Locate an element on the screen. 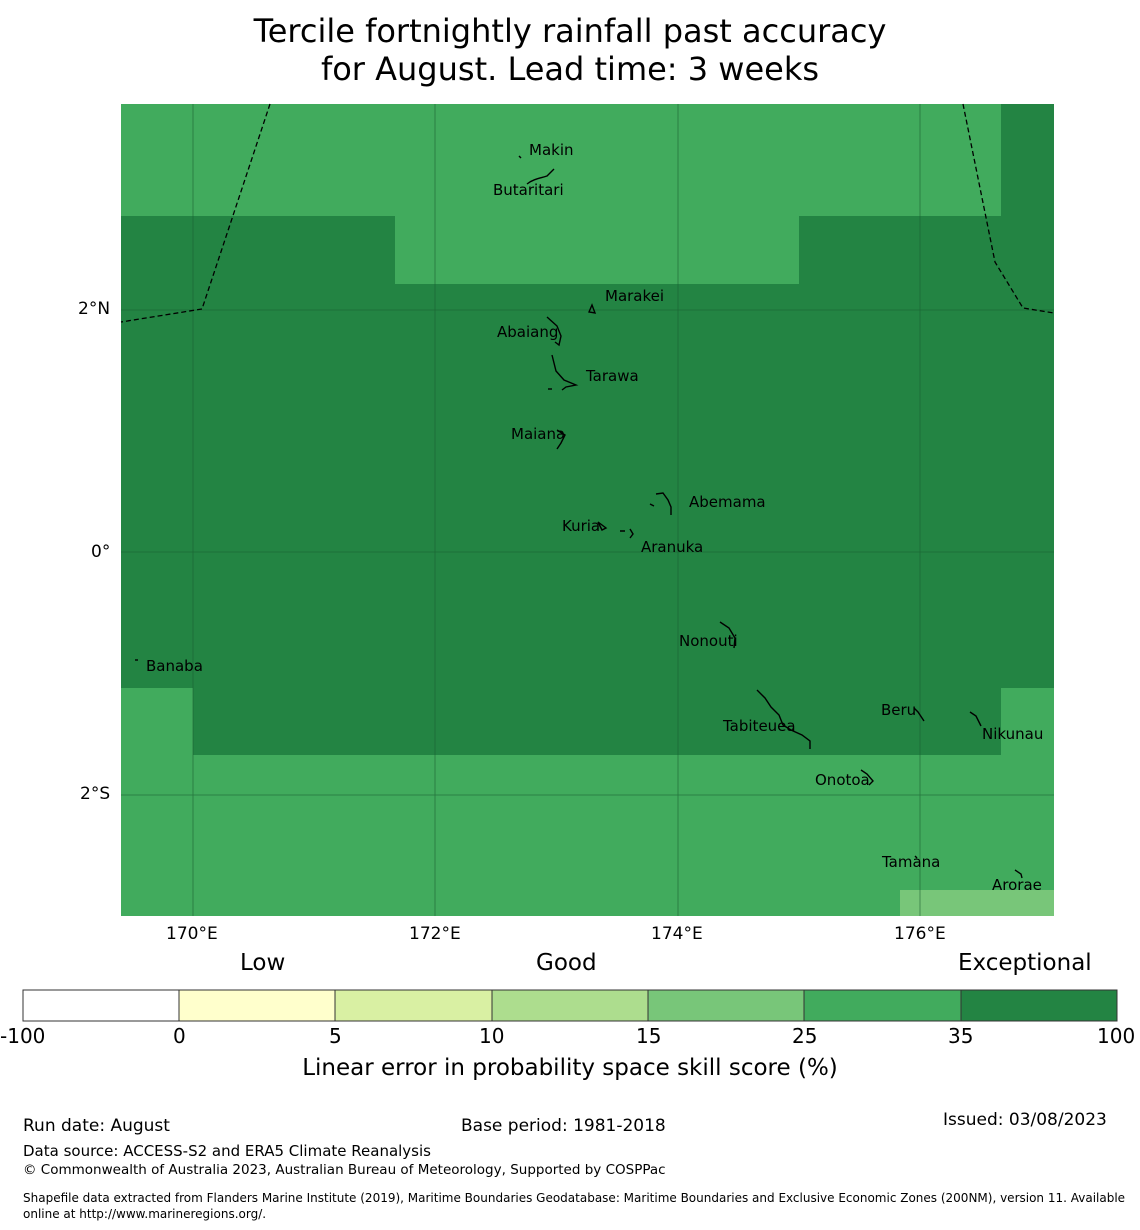  island-label-onotoa: Onotoa is located at coordinates (842, 780).